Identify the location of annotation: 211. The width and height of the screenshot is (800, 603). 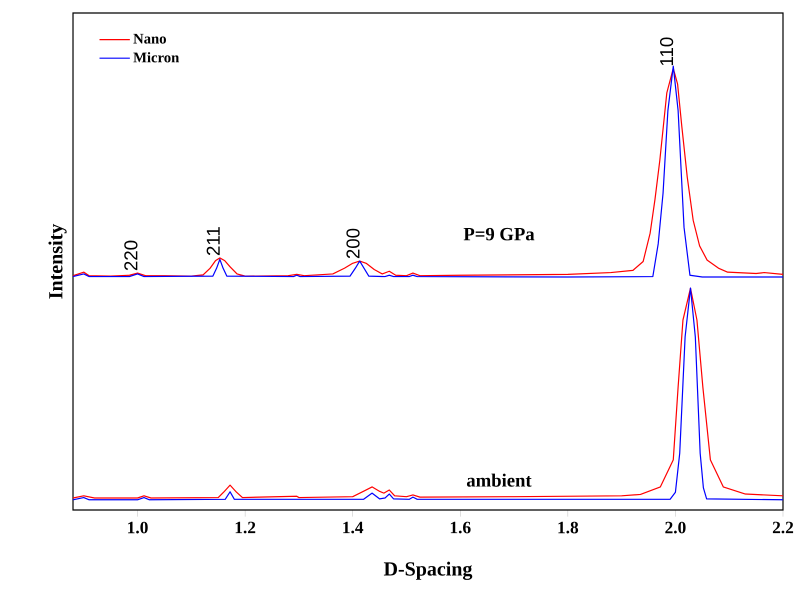
(213, 241).